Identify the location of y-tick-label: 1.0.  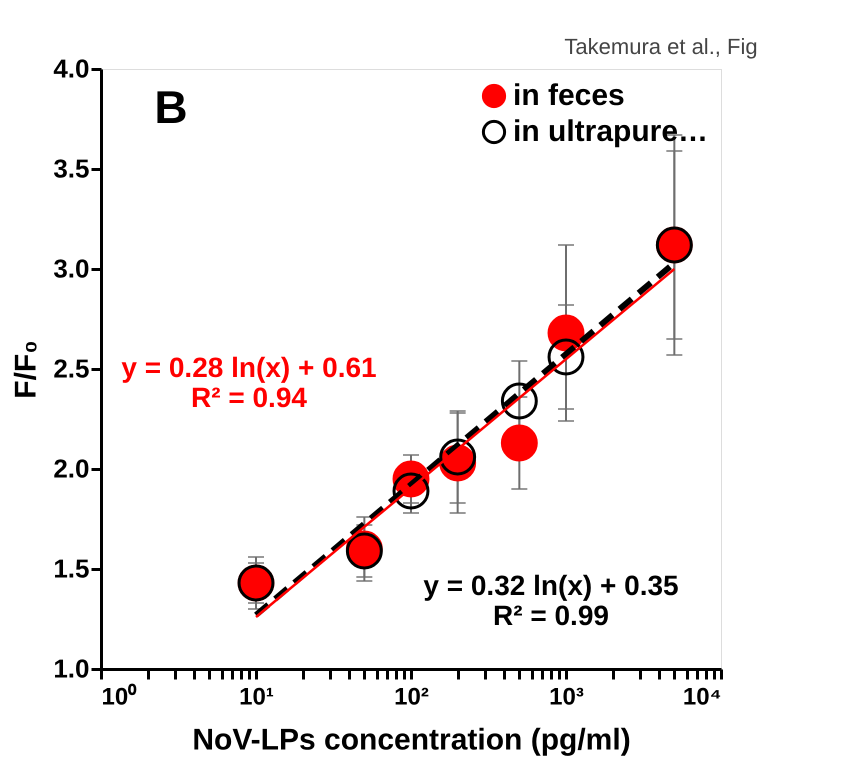
(71, 669).